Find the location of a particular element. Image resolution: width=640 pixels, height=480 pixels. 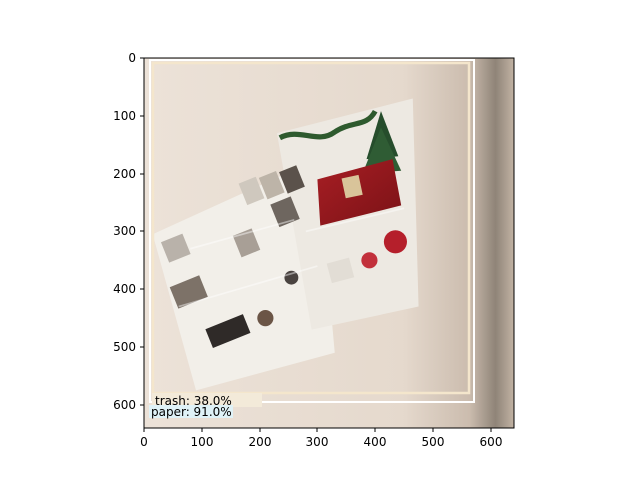

detection-label-paper: paper: 91.0% is located at coordinates (191, 412).